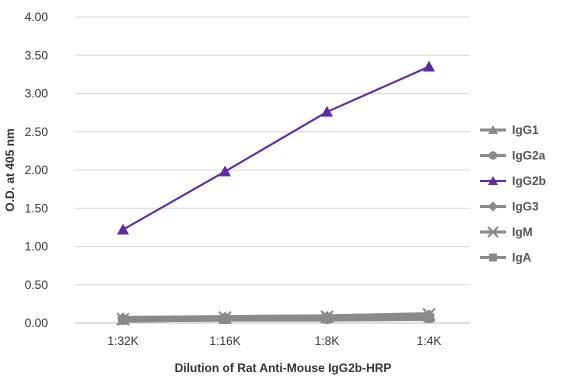 The image size is (574, 379). What do you see at coordinates (10, 169) in the screenshot?
I see `y-axis-title: O.D. at 405 nm` at bounding box center [10, 169].